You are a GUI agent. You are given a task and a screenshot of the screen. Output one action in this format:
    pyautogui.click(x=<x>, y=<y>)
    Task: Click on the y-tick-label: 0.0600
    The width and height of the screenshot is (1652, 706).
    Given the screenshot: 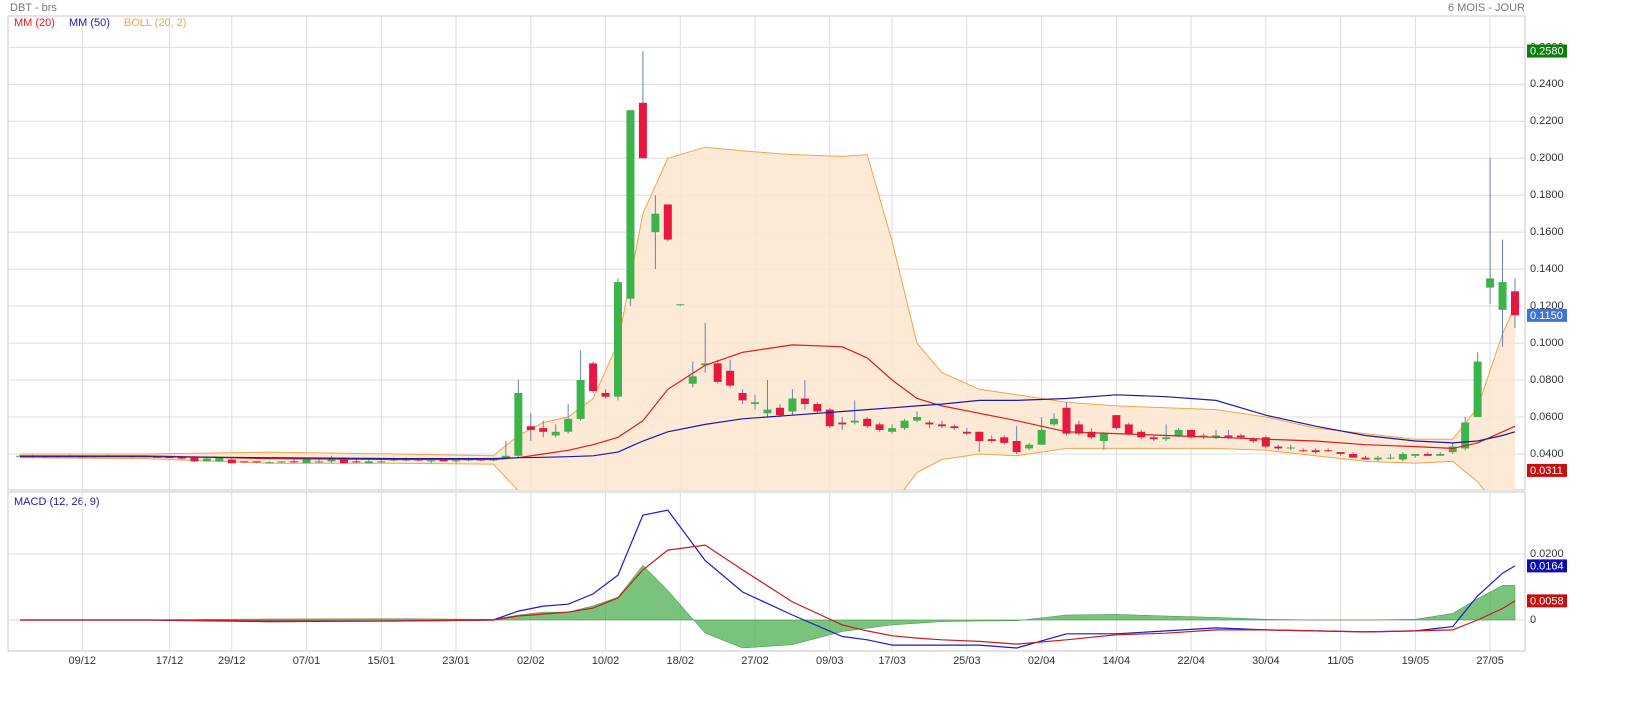 What is the action you would take?
    pyautogui.click(x=1547, y=417)
    